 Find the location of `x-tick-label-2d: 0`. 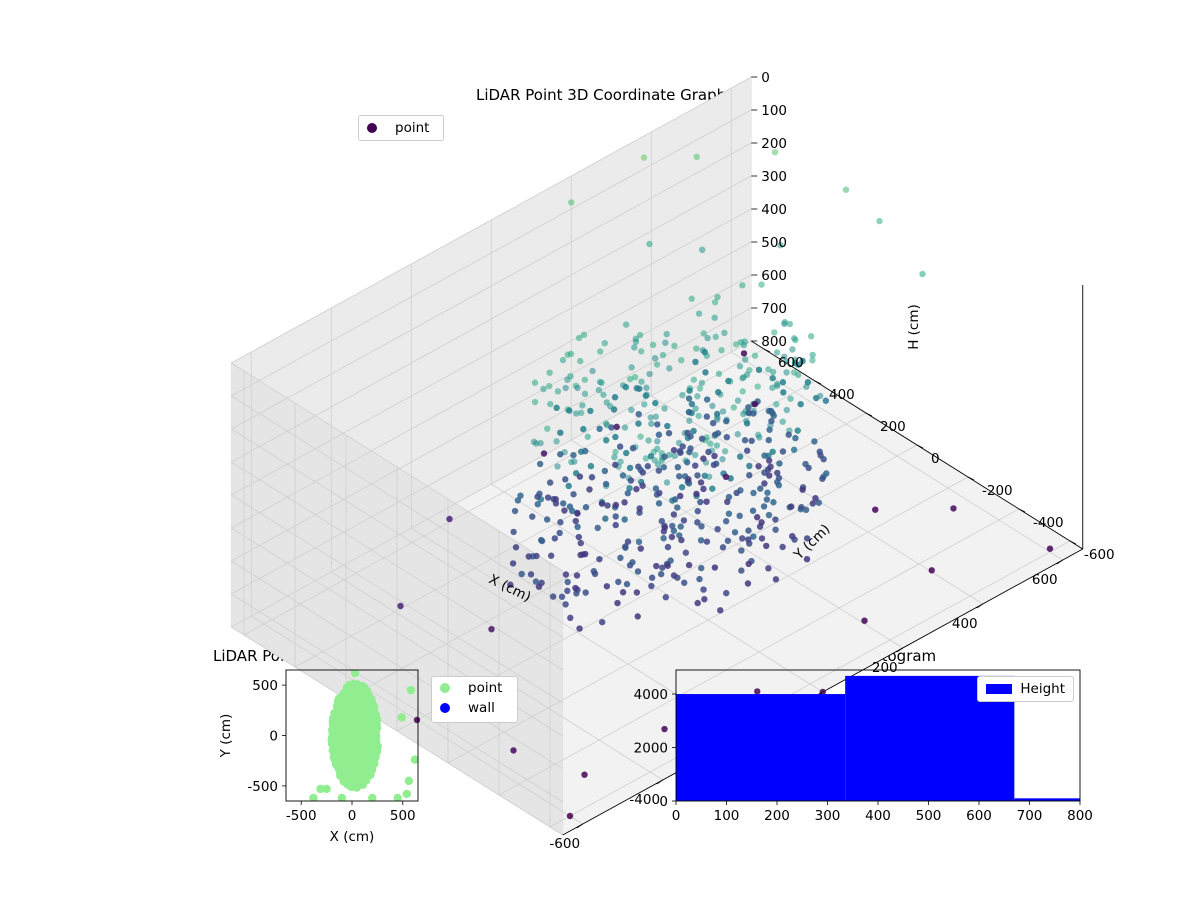

x-tick-label-2d: 0 is located at coordinates (352, 816).